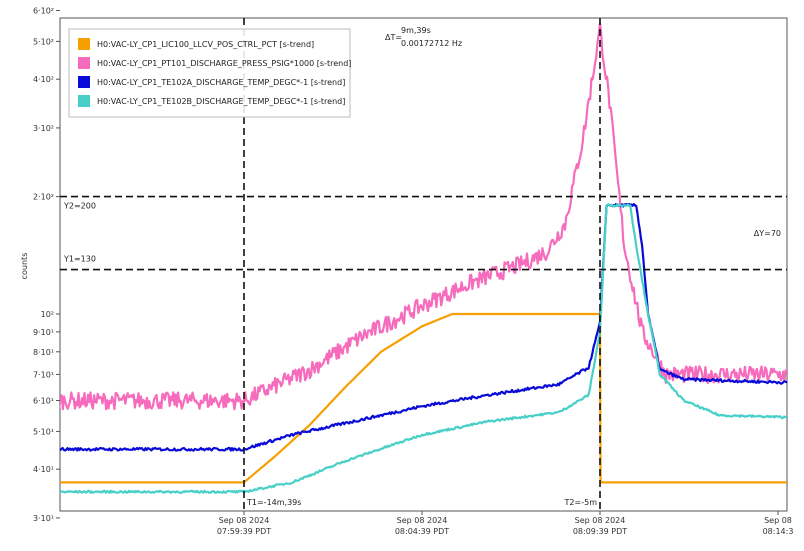  I want to click on x-tick-label-date: Sep 08, so click(778, 520).